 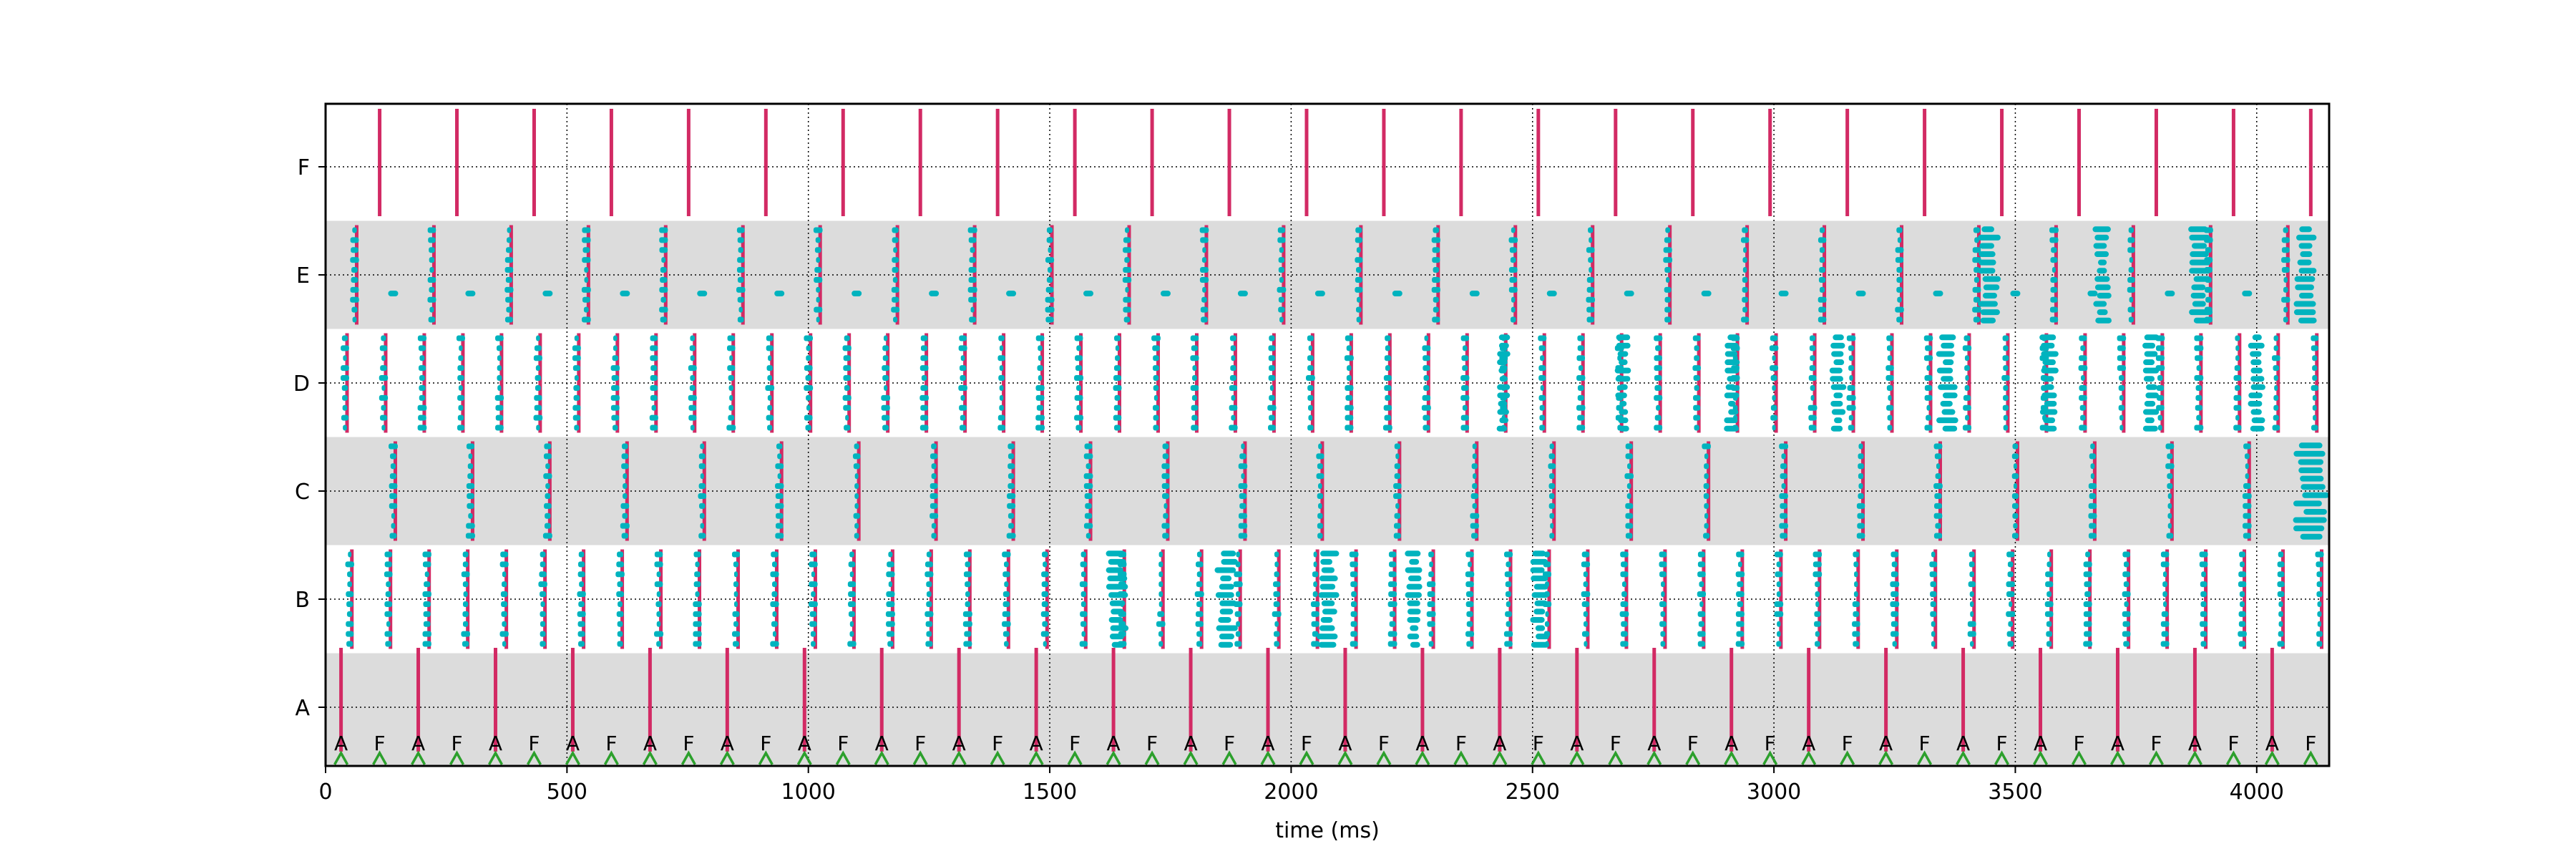 What do you see at coordinates (1074, 743) in the screenshot?
I see `marker-F: F` at bounding box center [1074, 743].